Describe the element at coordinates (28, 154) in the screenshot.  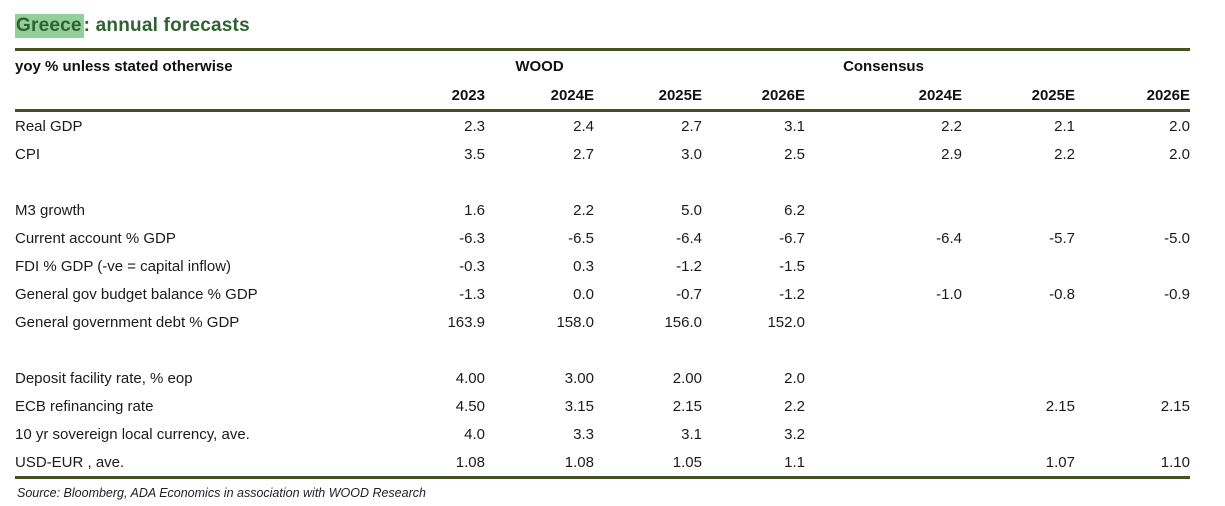
I see `row-label: CPI` at that location.